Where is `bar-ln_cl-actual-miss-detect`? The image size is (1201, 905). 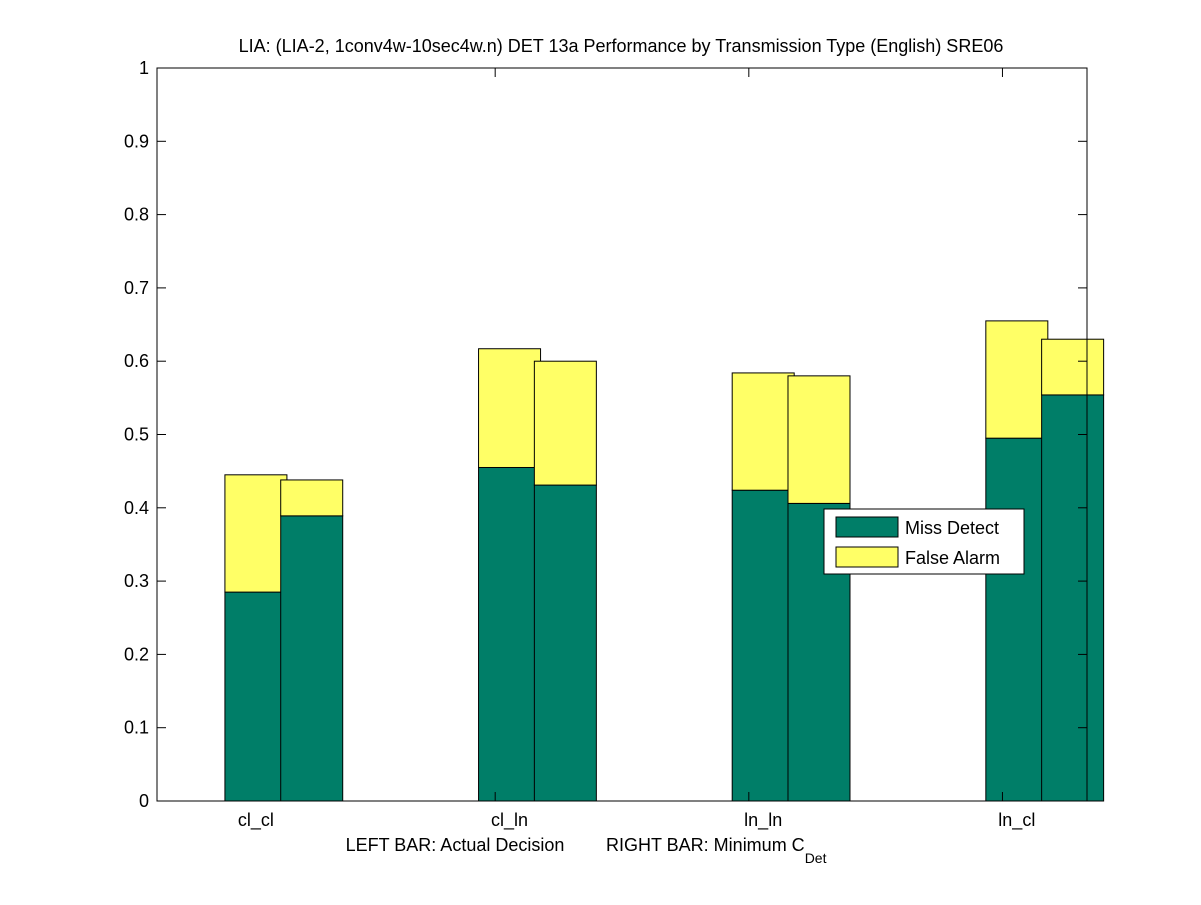
bar-ln_cl-actual-miss-detect is located at coordinates (1017, 619).